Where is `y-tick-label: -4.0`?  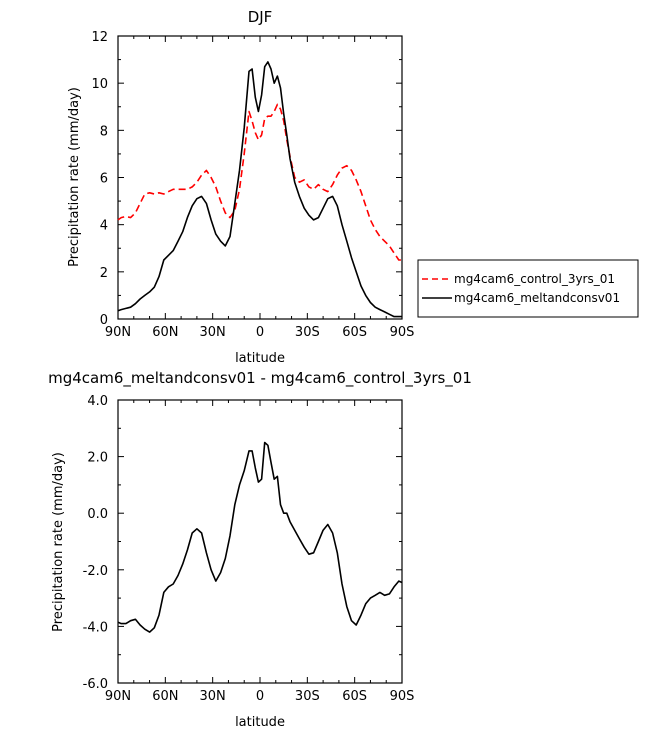 y-tick-label: -4.0 is located at coordinates (95, 627).